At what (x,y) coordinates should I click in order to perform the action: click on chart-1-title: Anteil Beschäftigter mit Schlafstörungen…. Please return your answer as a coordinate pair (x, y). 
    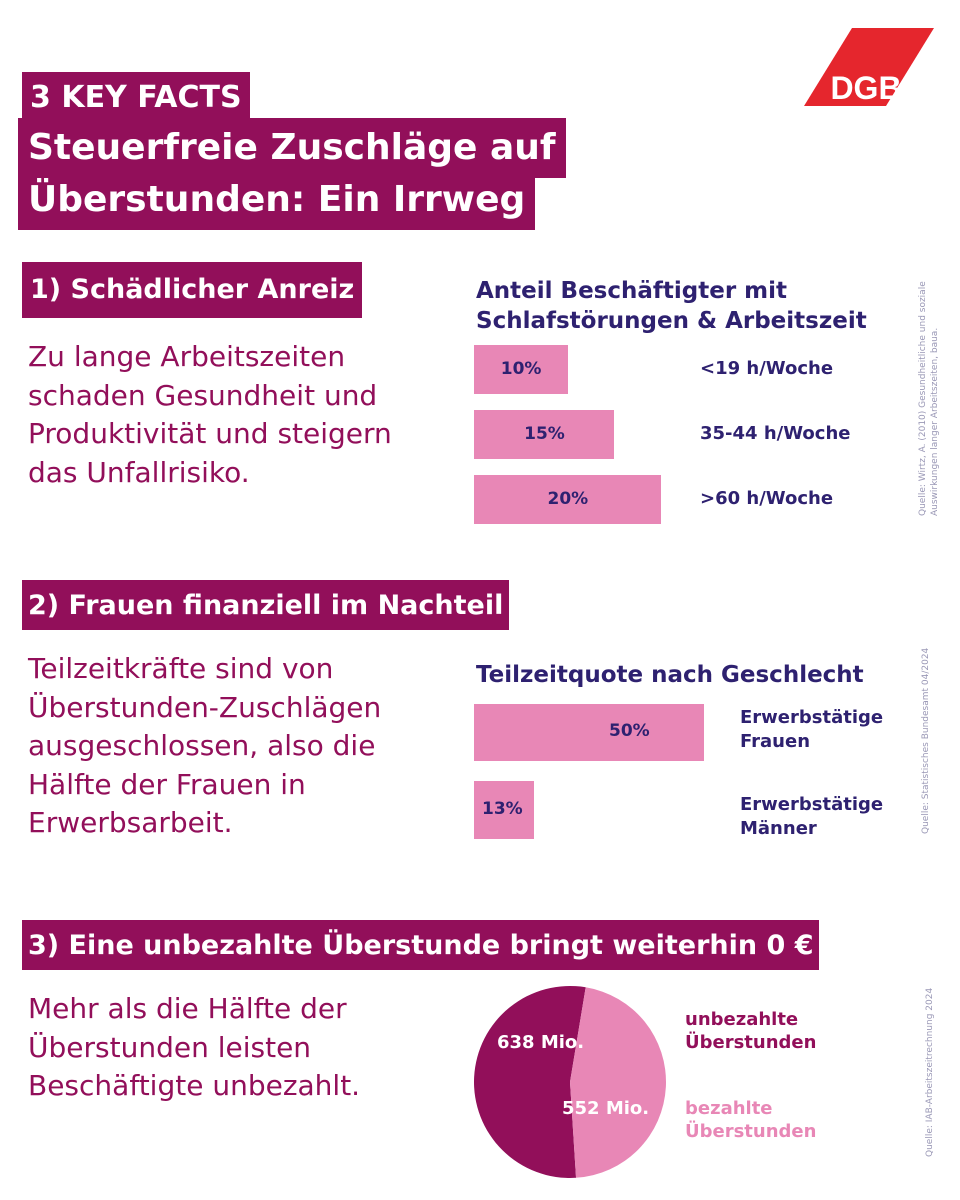
    Looking at the image, I should click on (671, 306).